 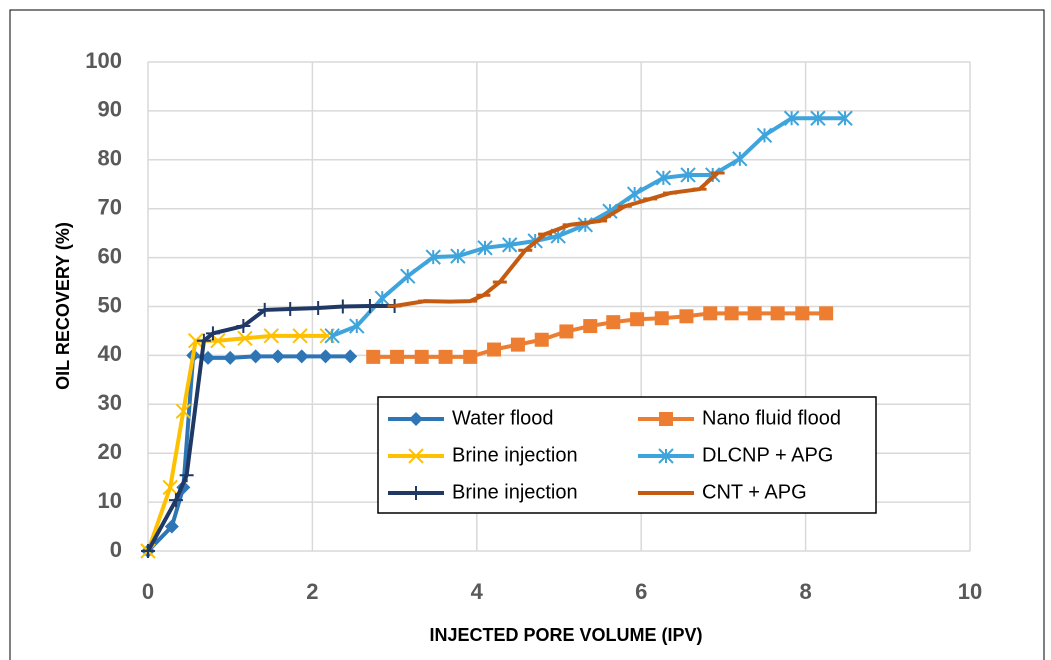 What do you see at coordinates (110, 255) in the screenshot?
I see `y-tick-label: 60` at bounding box center [110, 255].